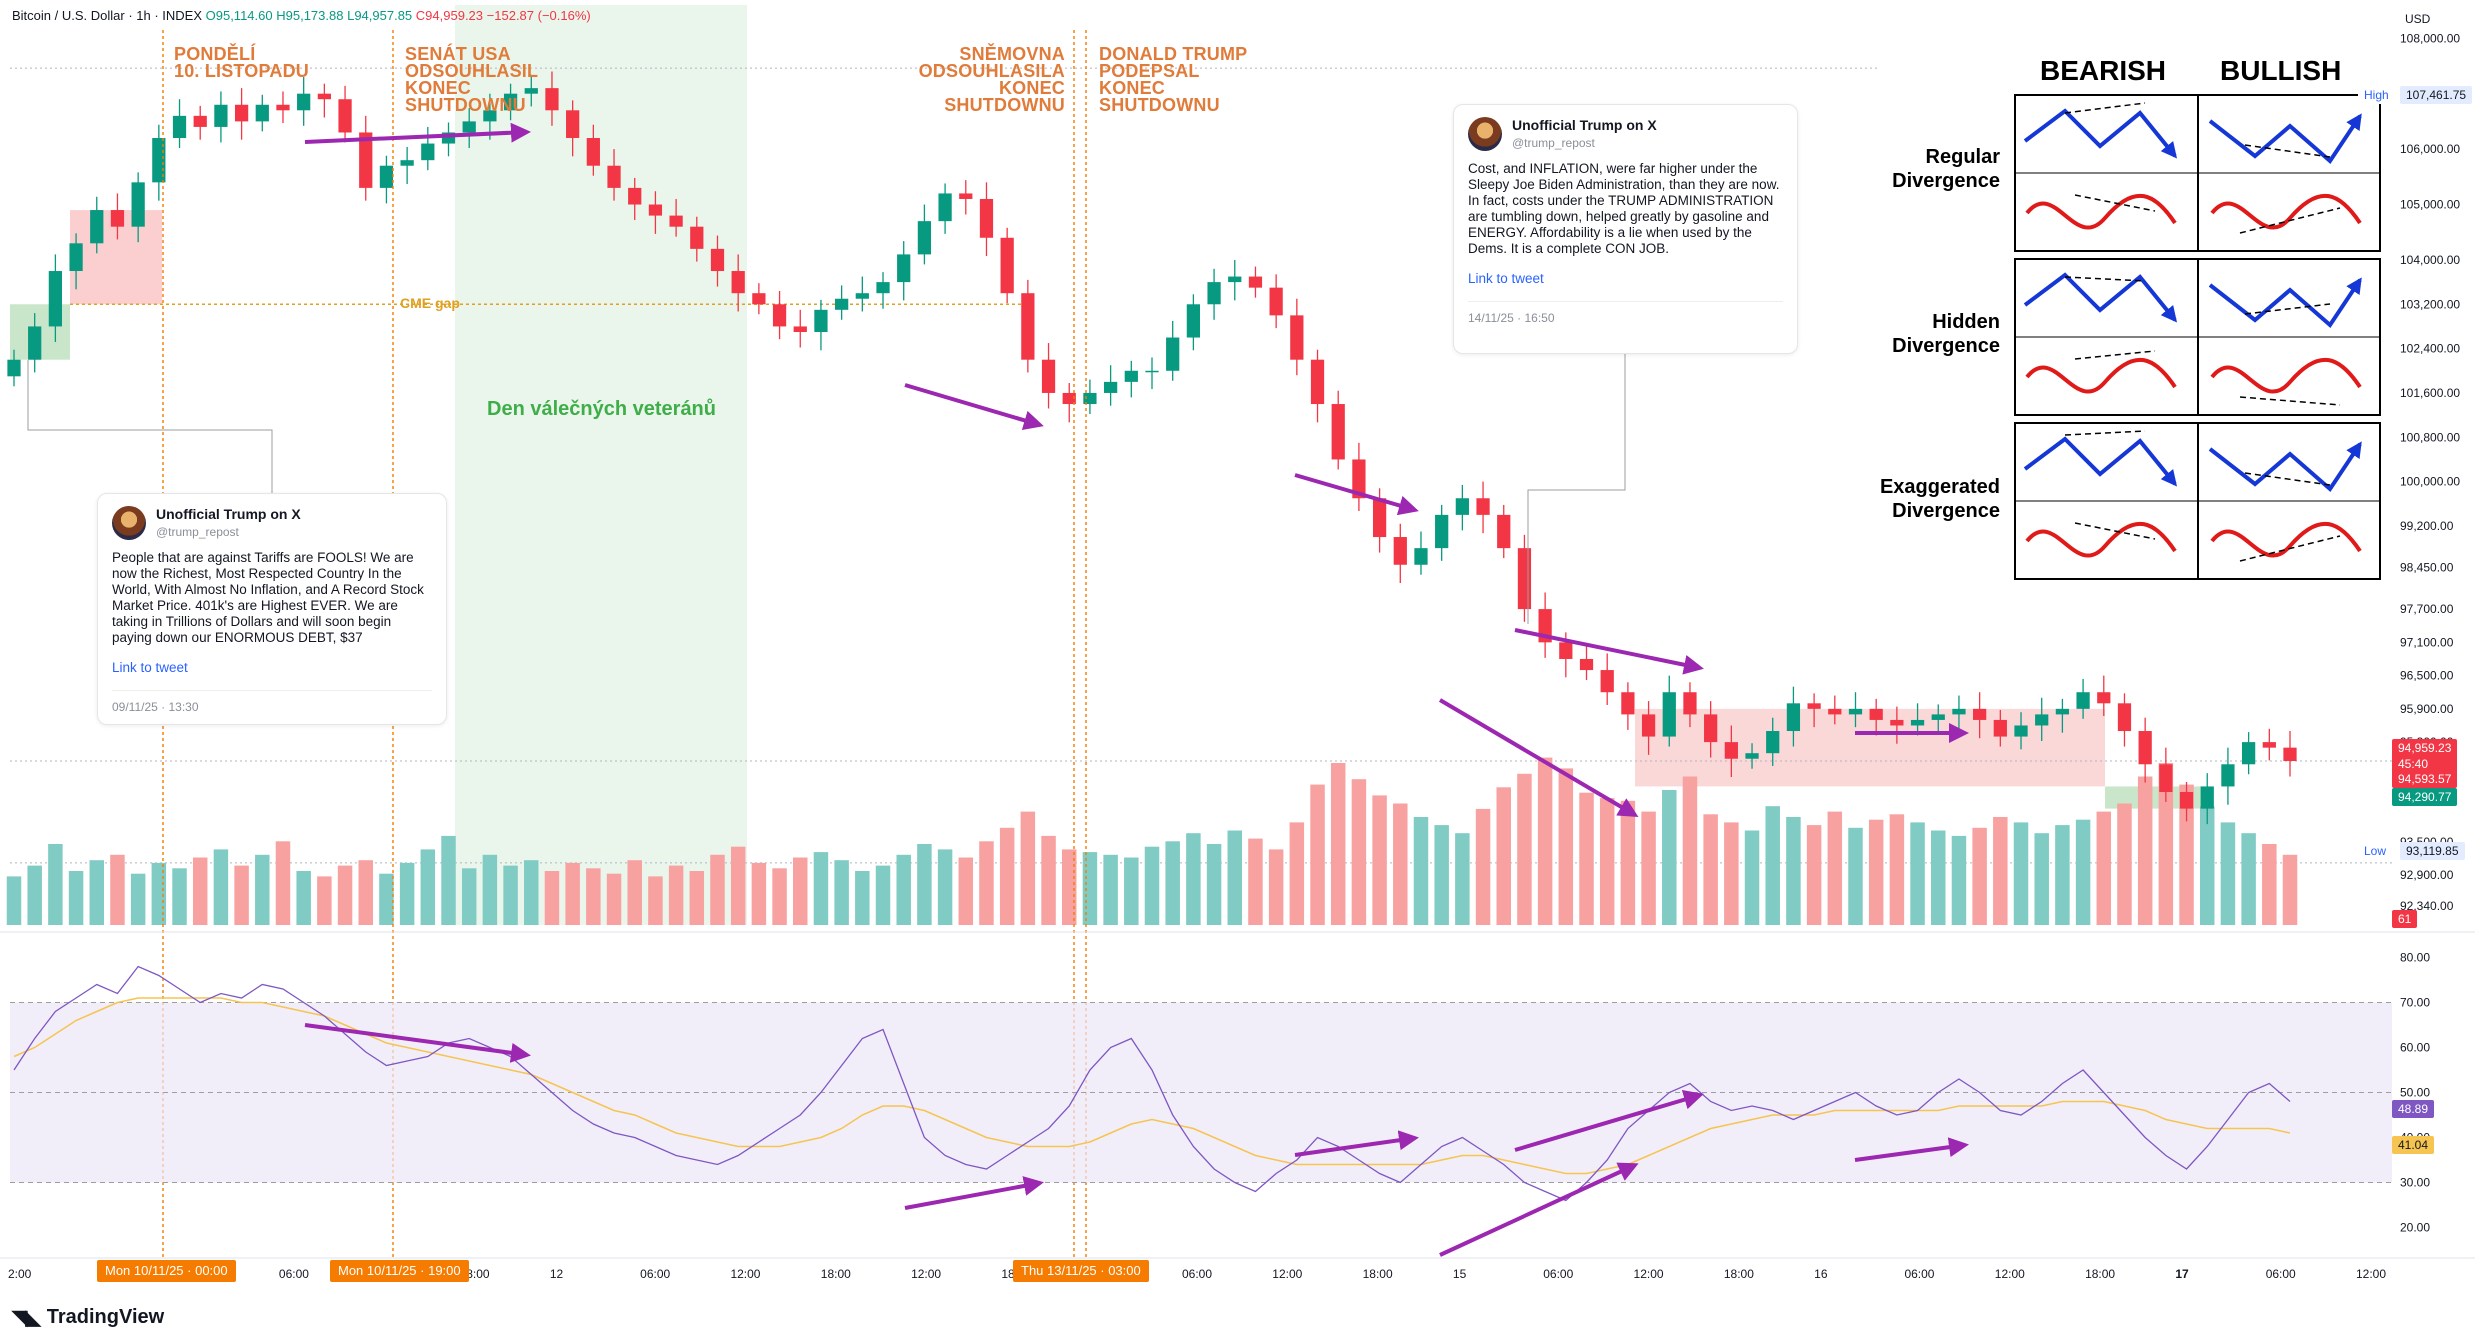  I want to click on annotation-trump-signed: DONALD TRUMP PODEPSAL KONEC SHUTDOWNU, so click(1173, 79).